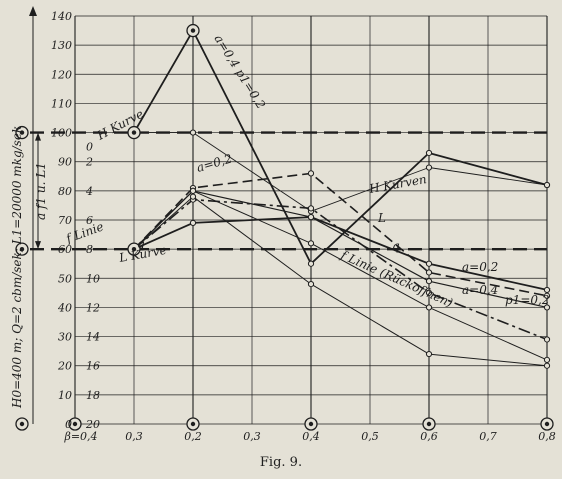 The height and width of the screenshot is (479, 562). Describe the element at coordinates (93, 337) in the screenshot. I see `inner-scale-label: 14` at that location.